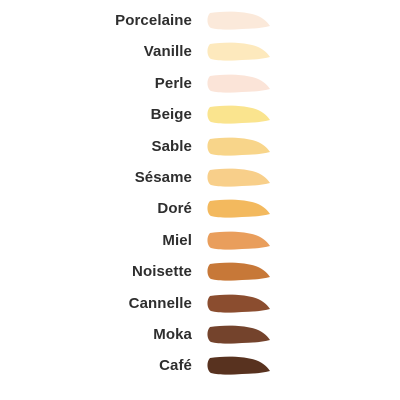 This screenshot has height=400, width=400. Describe the element at coordinates (200, 242) in the screenshot. I see `shade-row: Miel` at that location.